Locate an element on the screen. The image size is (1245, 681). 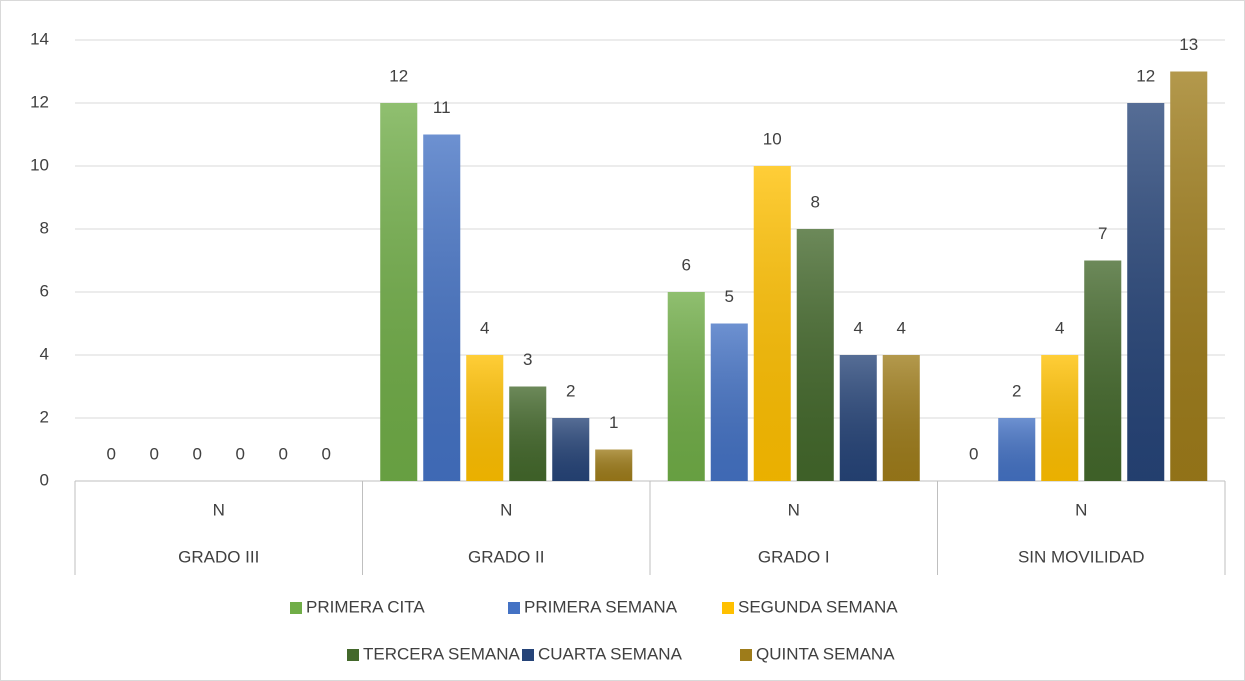
legend-label: PRIMERA CITA is located at coordinates (365, 606).